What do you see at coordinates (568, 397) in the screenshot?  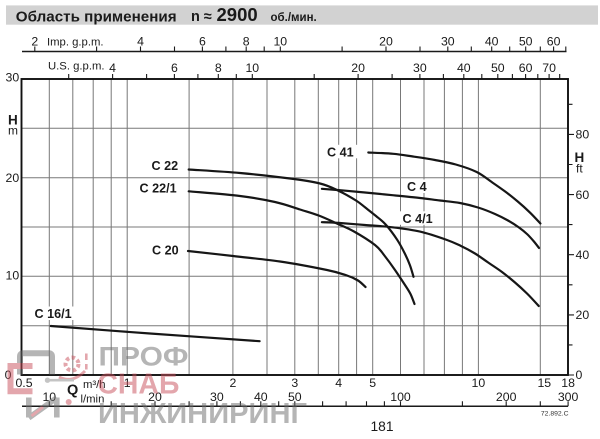 I see `svg-text: 300` at bounding box center [568, 397].